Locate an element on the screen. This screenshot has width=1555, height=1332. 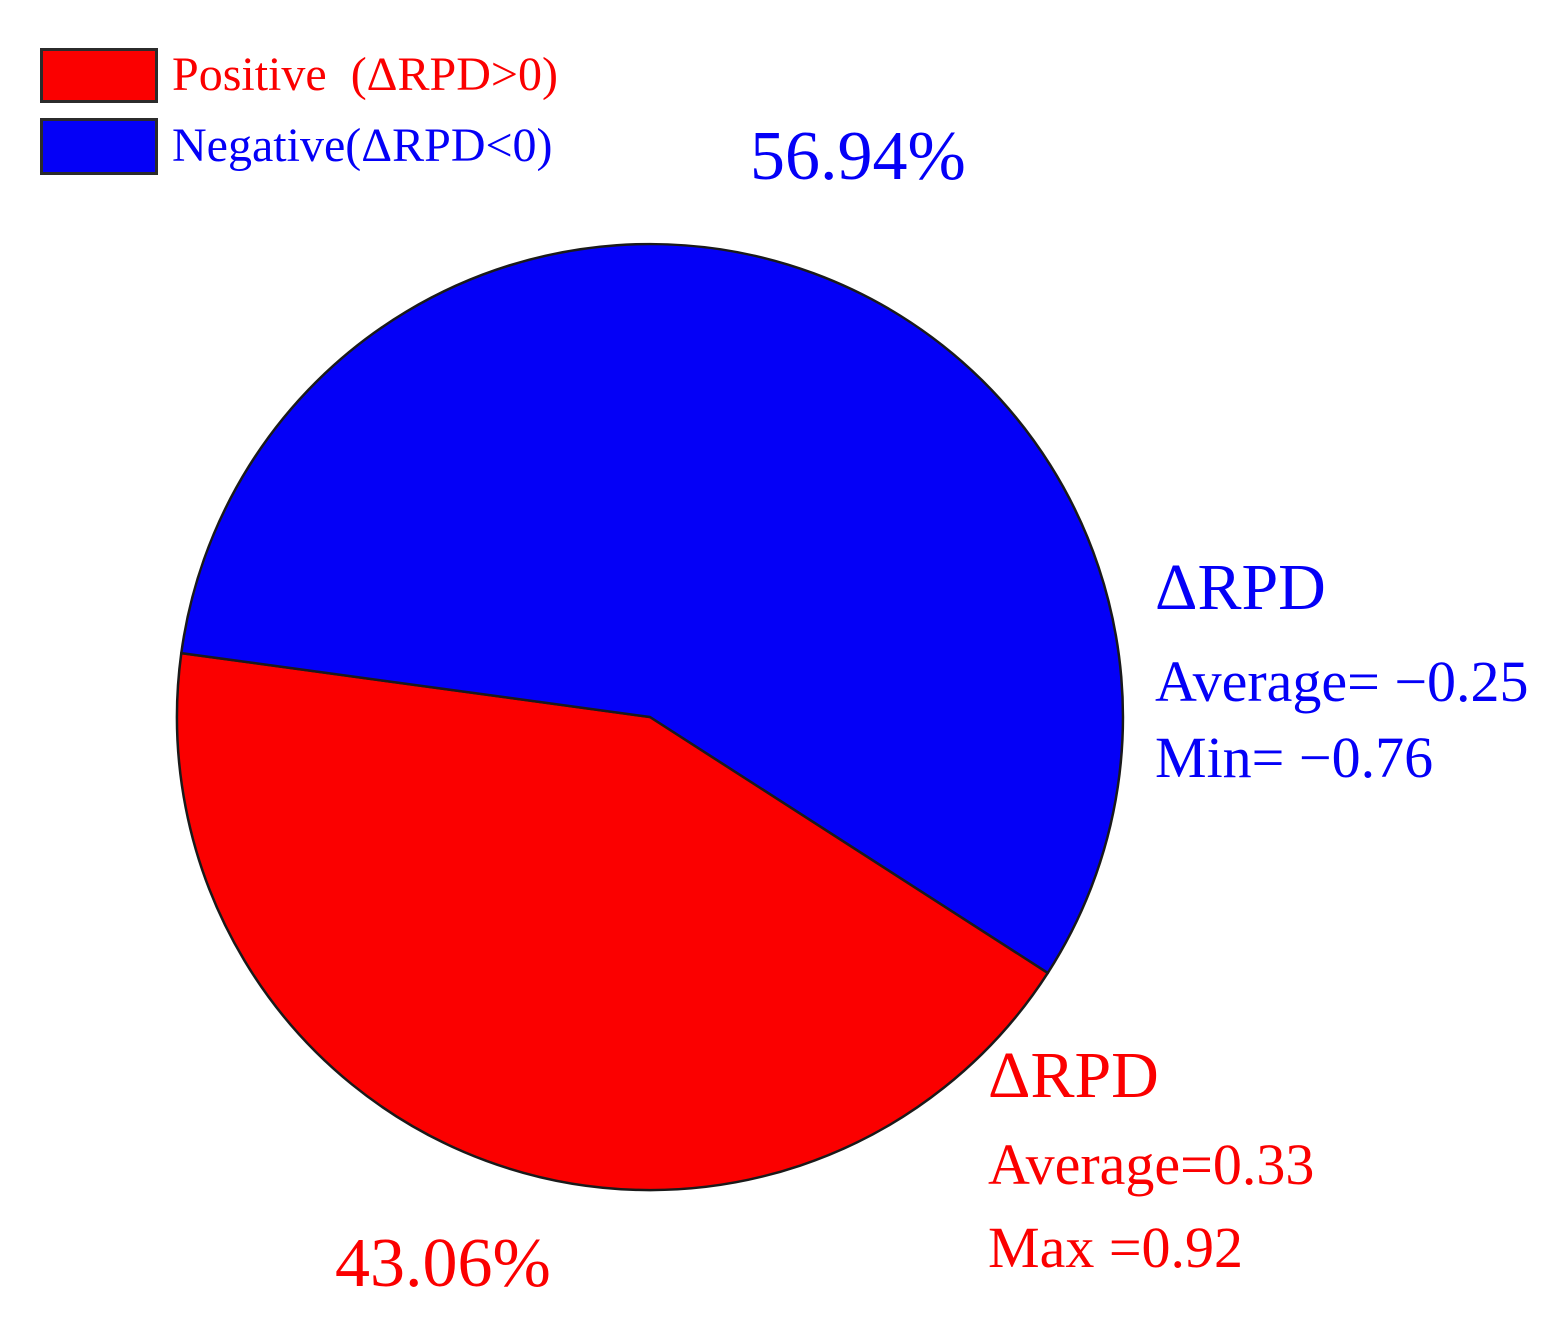
legend-swatch-positive is located at coordinates (99, 75).